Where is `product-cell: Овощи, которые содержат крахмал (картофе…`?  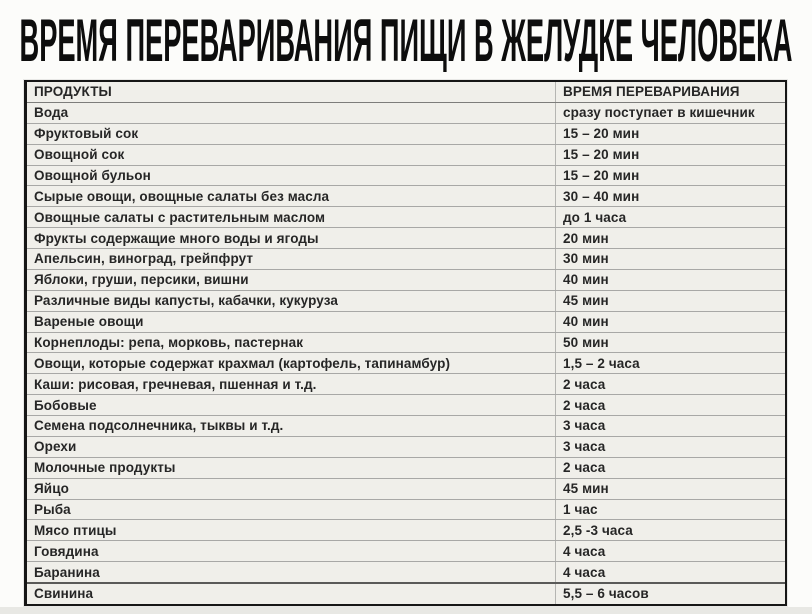 product-cell: Овощи, которые содержат крахмал (картофе… is located at coordinates (291, 363).